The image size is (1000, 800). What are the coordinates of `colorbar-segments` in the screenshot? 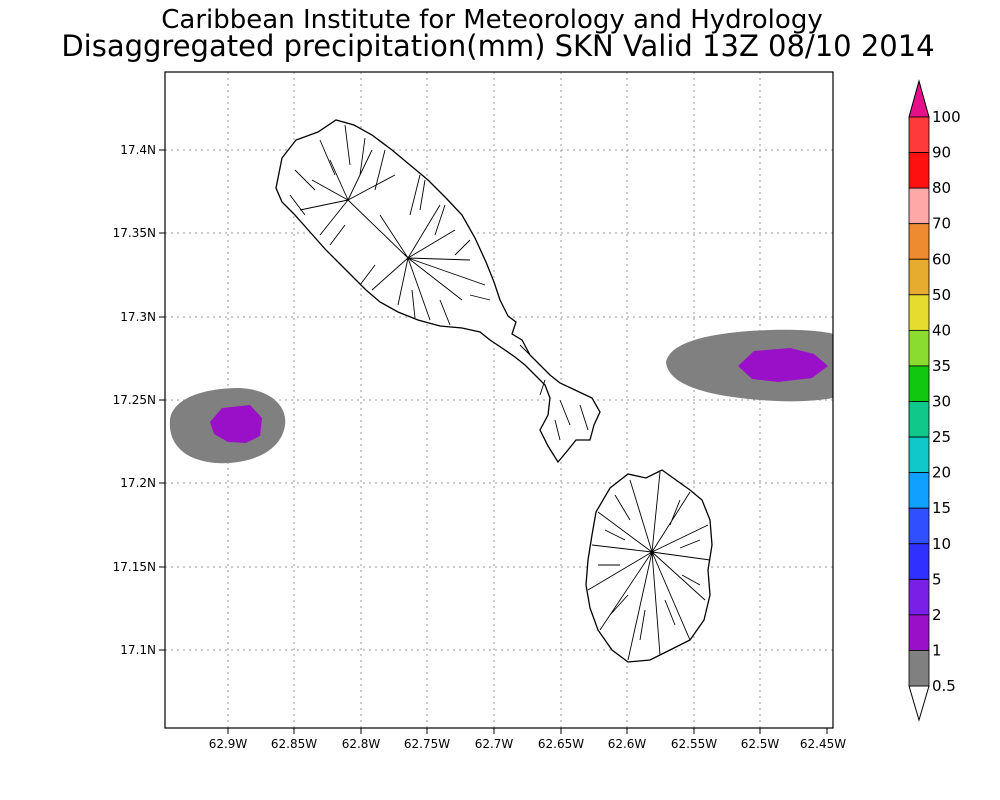 It's located at (919, 401).